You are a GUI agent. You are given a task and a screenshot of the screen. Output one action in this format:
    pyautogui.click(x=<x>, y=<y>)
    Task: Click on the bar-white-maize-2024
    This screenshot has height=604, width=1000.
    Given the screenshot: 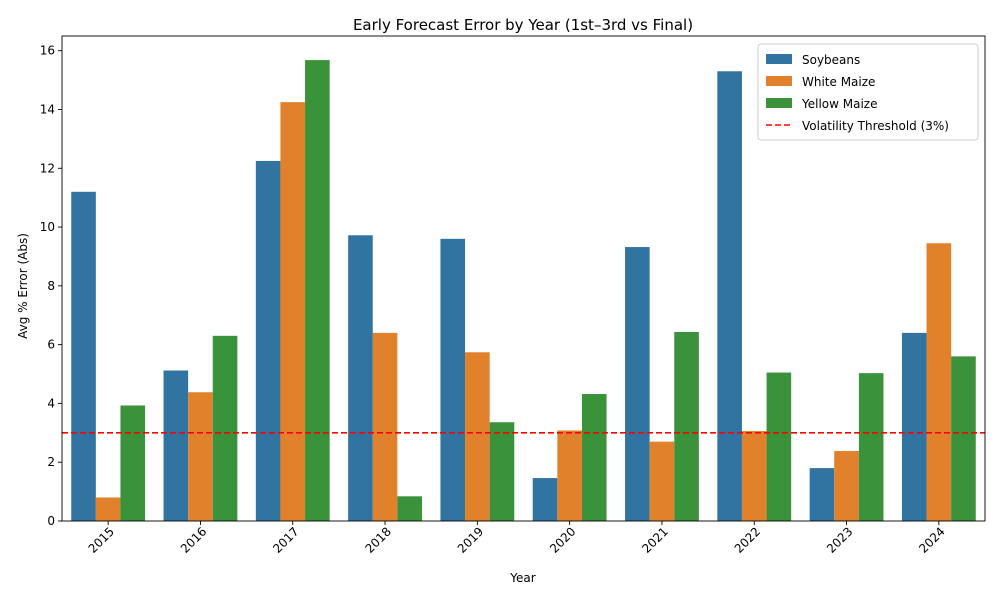 What is the action you would take?
    pyautogui.click(x=939, y=382)
    